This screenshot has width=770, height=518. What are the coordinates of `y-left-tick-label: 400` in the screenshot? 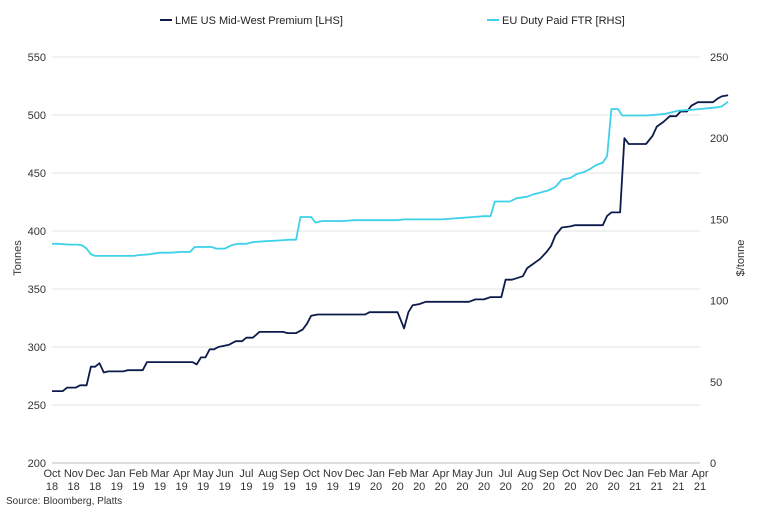 It's located at (37, 232).